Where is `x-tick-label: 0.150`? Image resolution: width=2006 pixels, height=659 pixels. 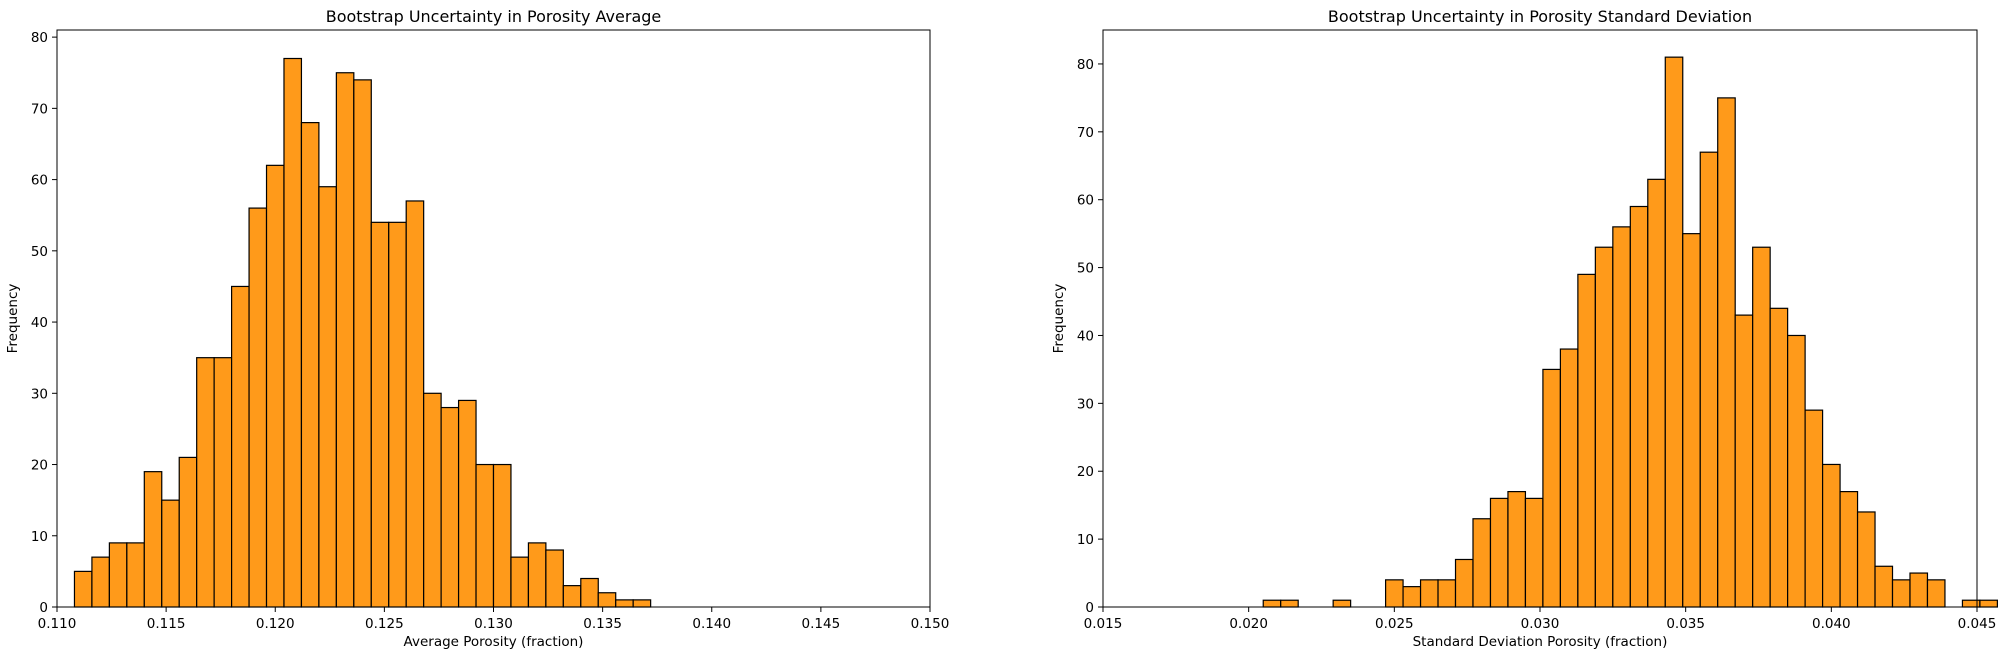
x-tick-label: 0.150 is located at coordinates (930, 624).